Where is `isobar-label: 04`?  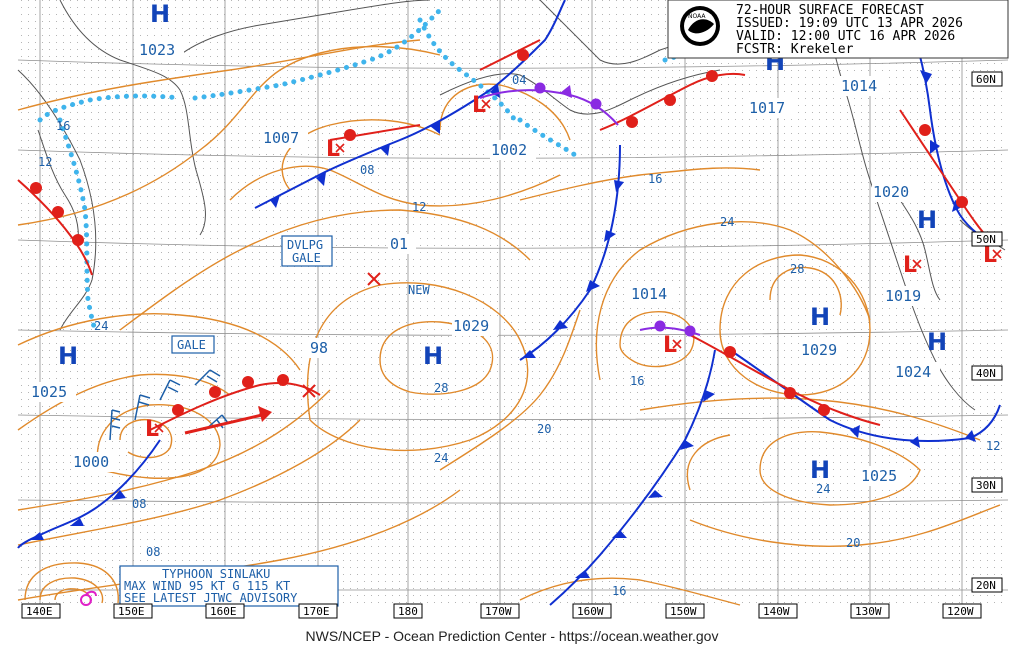
isobar-label: 04 is located at coordinates (519, 80).